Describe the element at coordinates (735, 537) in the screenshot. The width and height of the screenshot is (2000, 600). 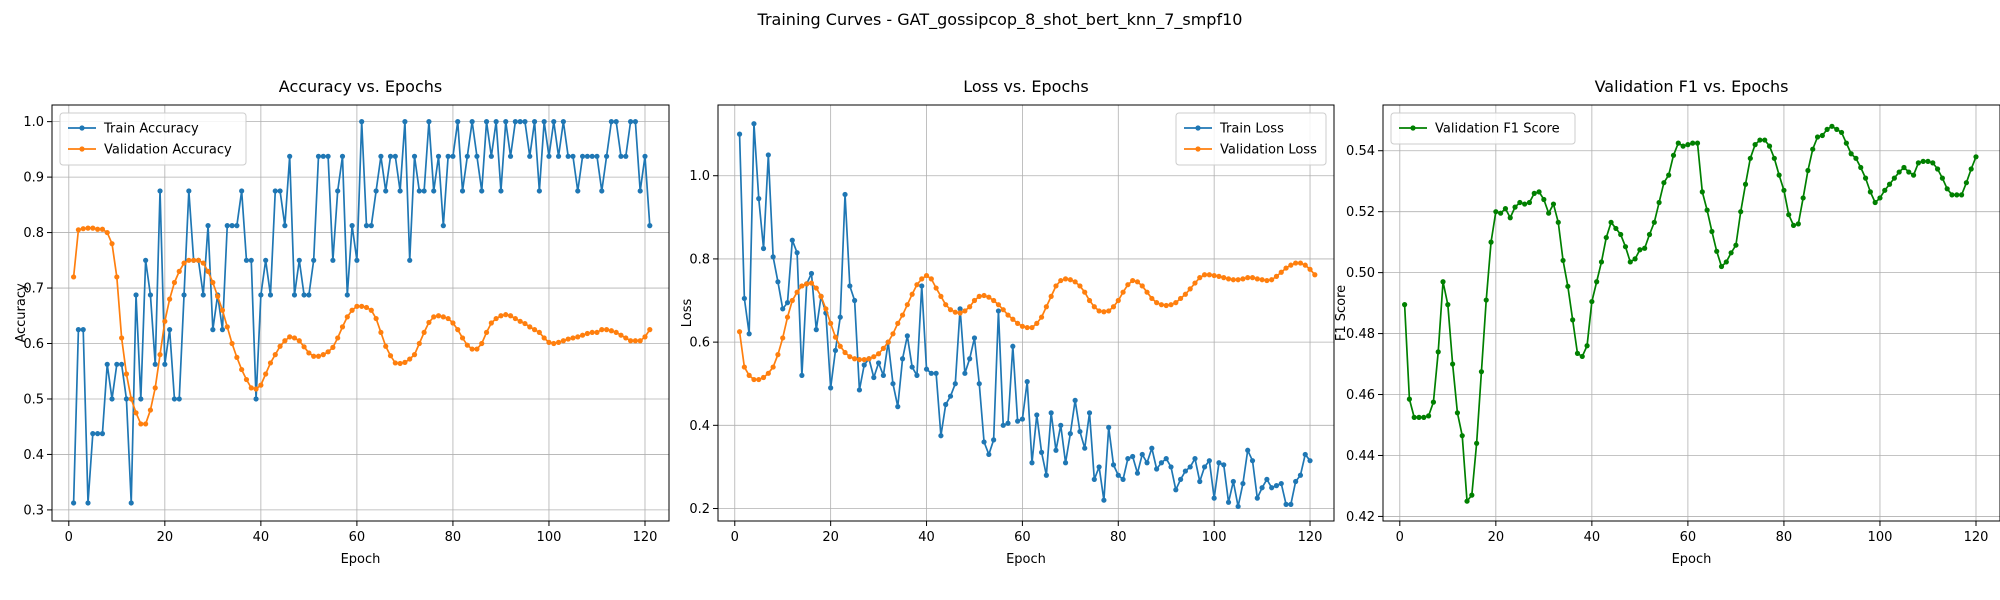
I see `loss-x-tick-label: 0` at that location.